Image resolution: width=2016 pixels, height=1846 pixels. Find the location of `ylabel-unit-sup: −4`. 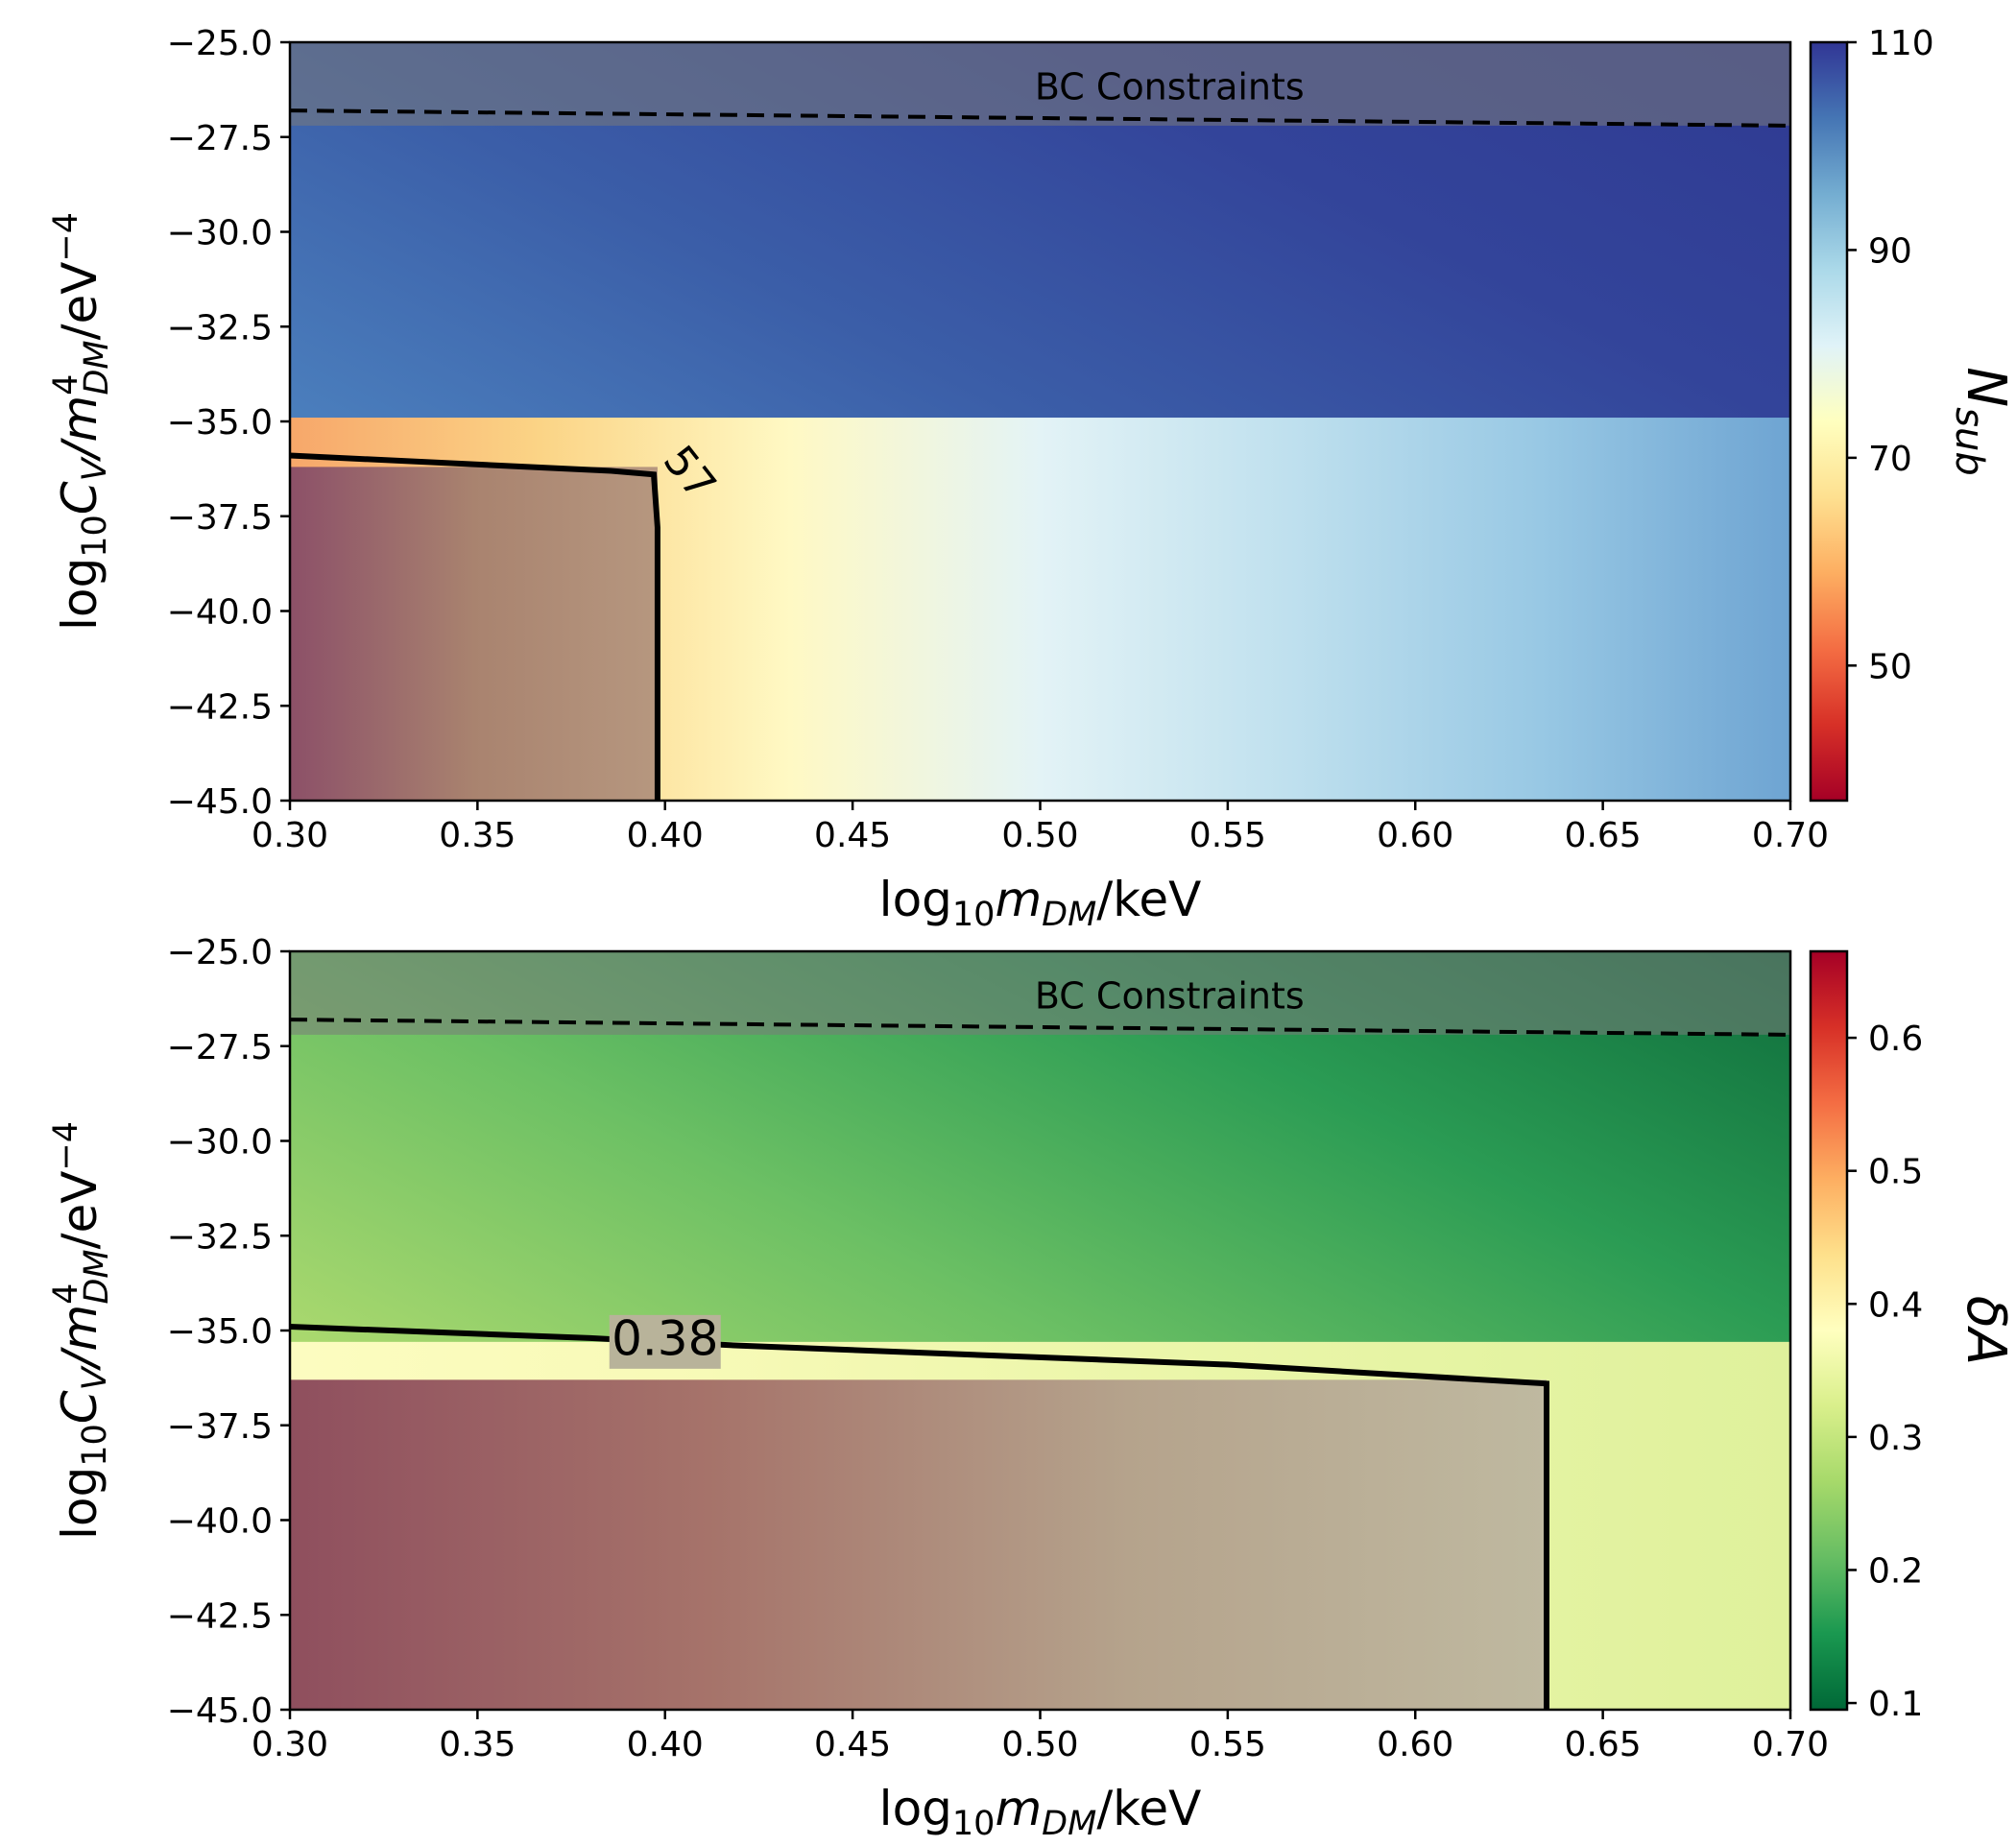

ylabel-unit-sup: −4 is located at coordinates (66, 1146).